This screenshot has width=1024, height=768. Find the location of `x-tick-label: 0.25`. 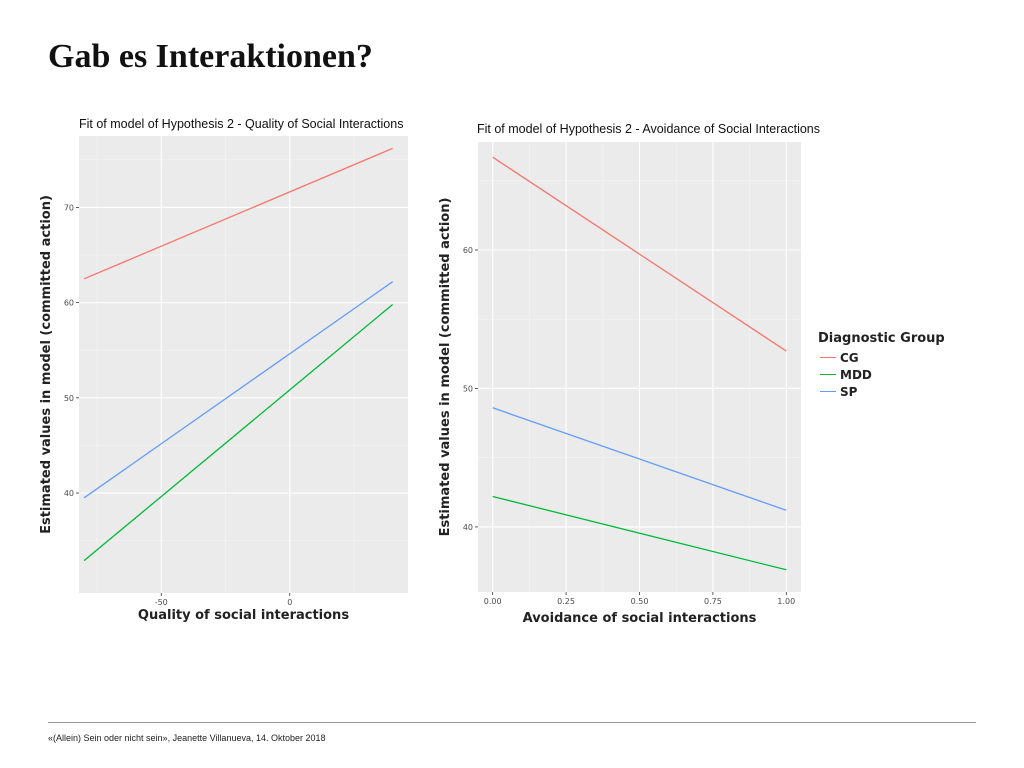

x-tick-label: 0.25 is located at coordinates (566, 601).